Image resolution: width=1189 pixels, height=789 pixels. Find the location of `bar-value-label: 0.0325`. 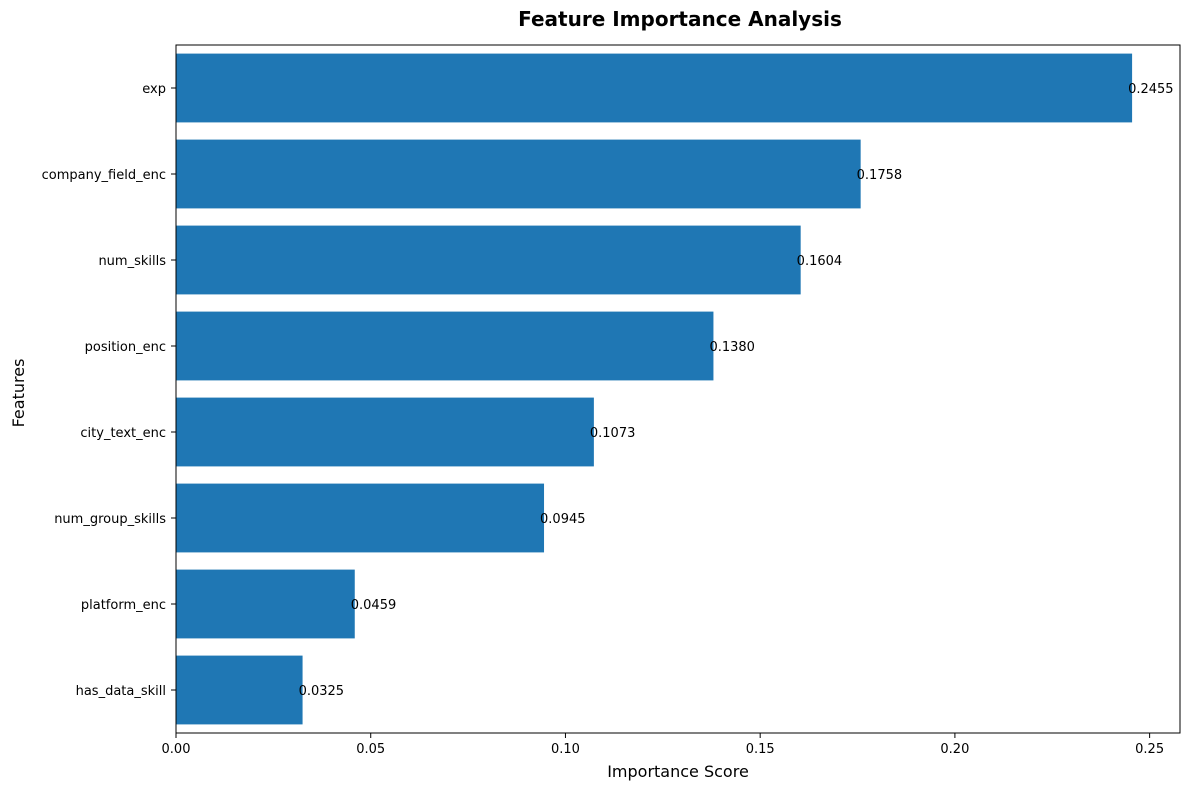

bar-value-label: 0.0325 is located at coordinates (322, 691).